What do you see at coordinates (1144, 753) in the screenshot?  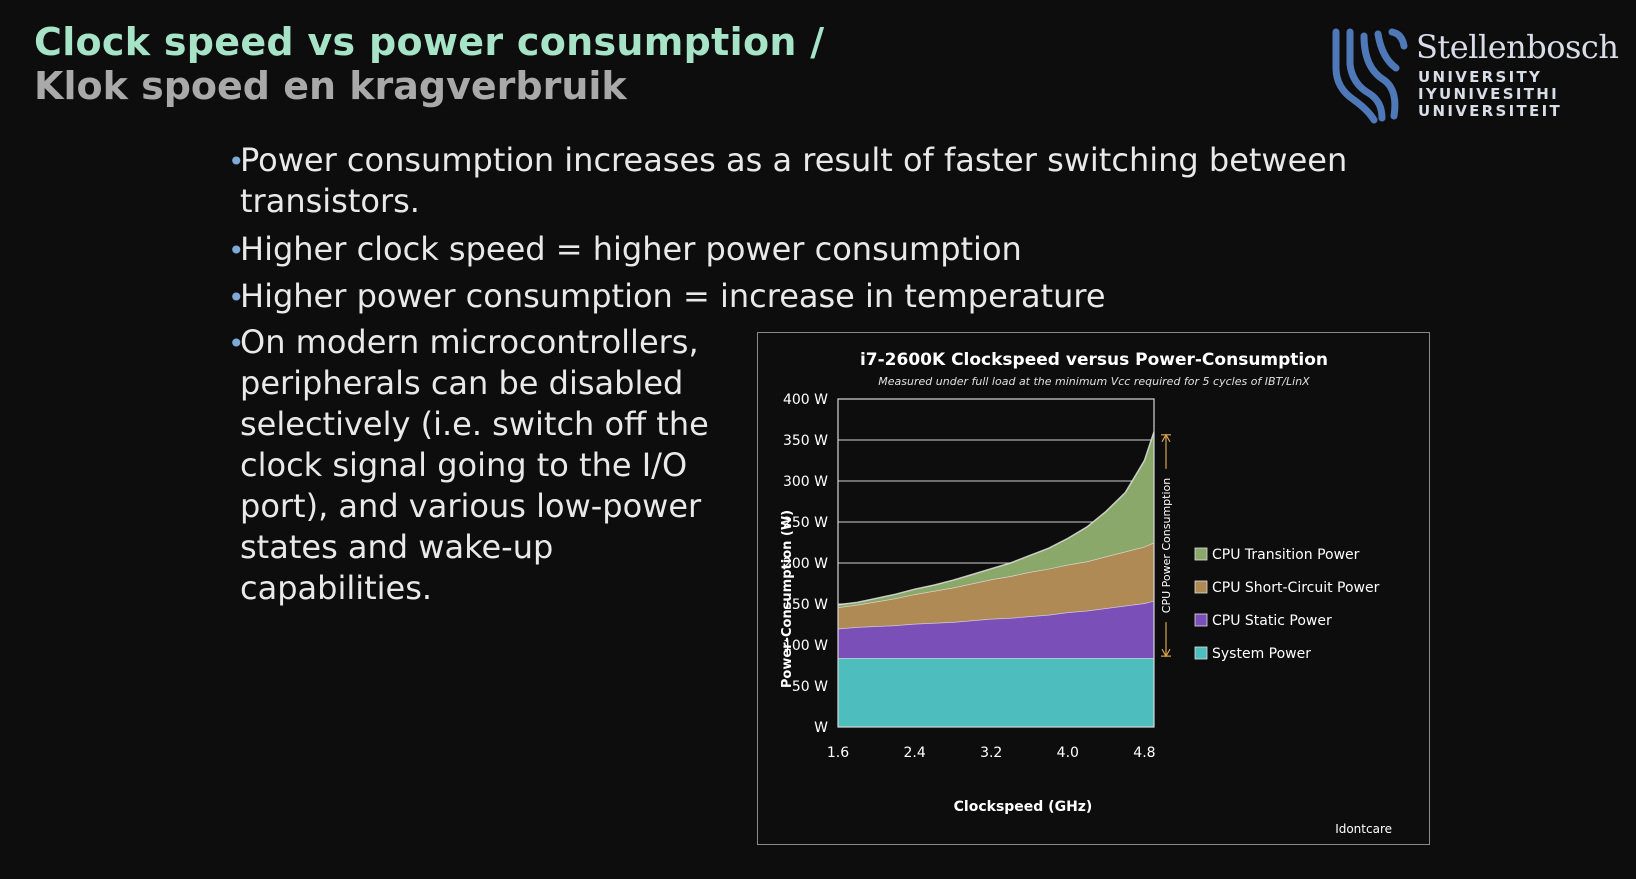 I see `x-tick-label: 4.8` at bounding box center [1144, 753].